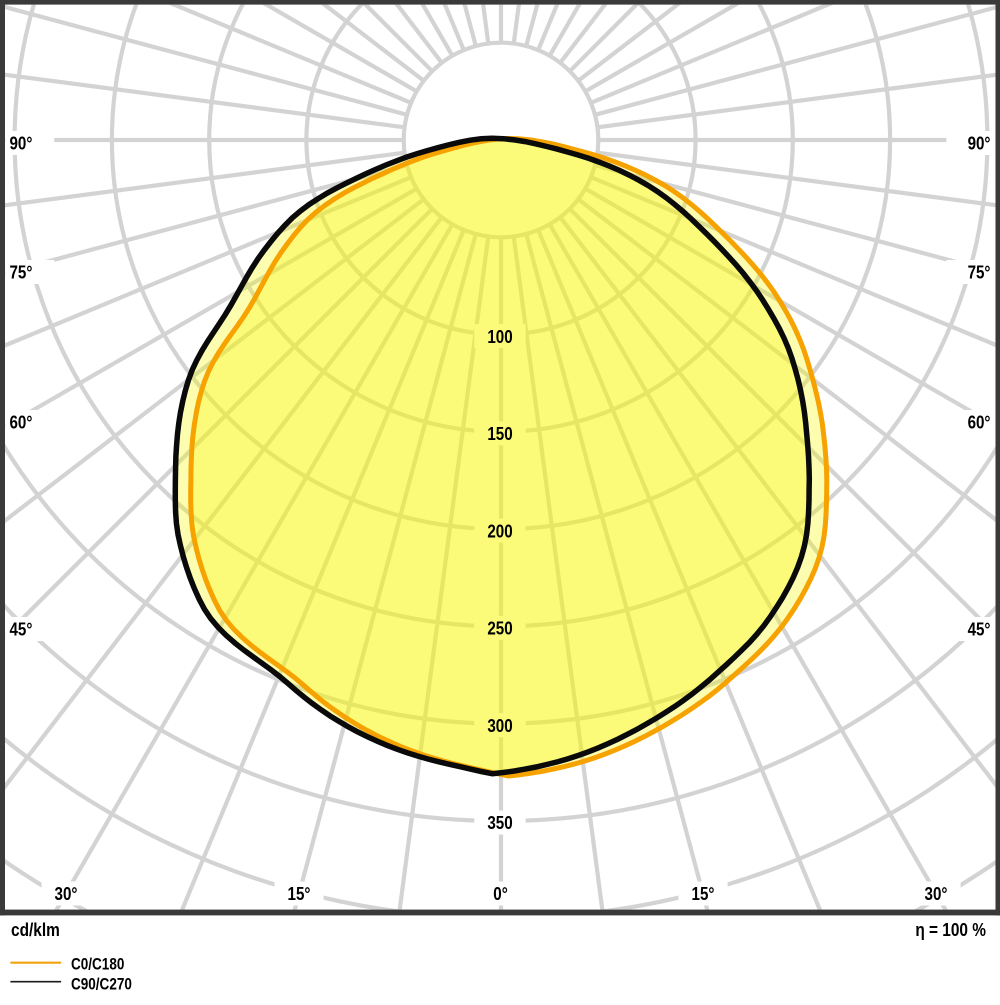 The image size is (1000, 1005). Describe the element at coordinates (950, 930) in the screenshot. I see `svg-text: η = 100 %` at that location.